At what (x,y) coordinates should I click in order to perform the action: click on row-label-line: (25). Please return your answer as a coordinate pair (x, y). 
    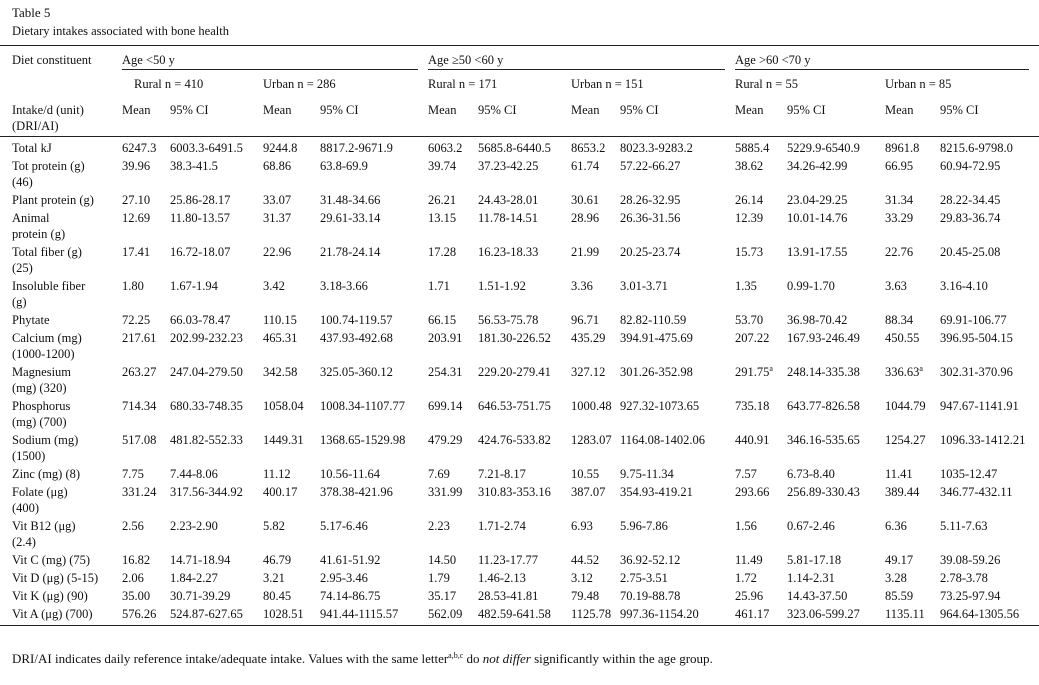
    Looking at the image, I should click on (22, 268).